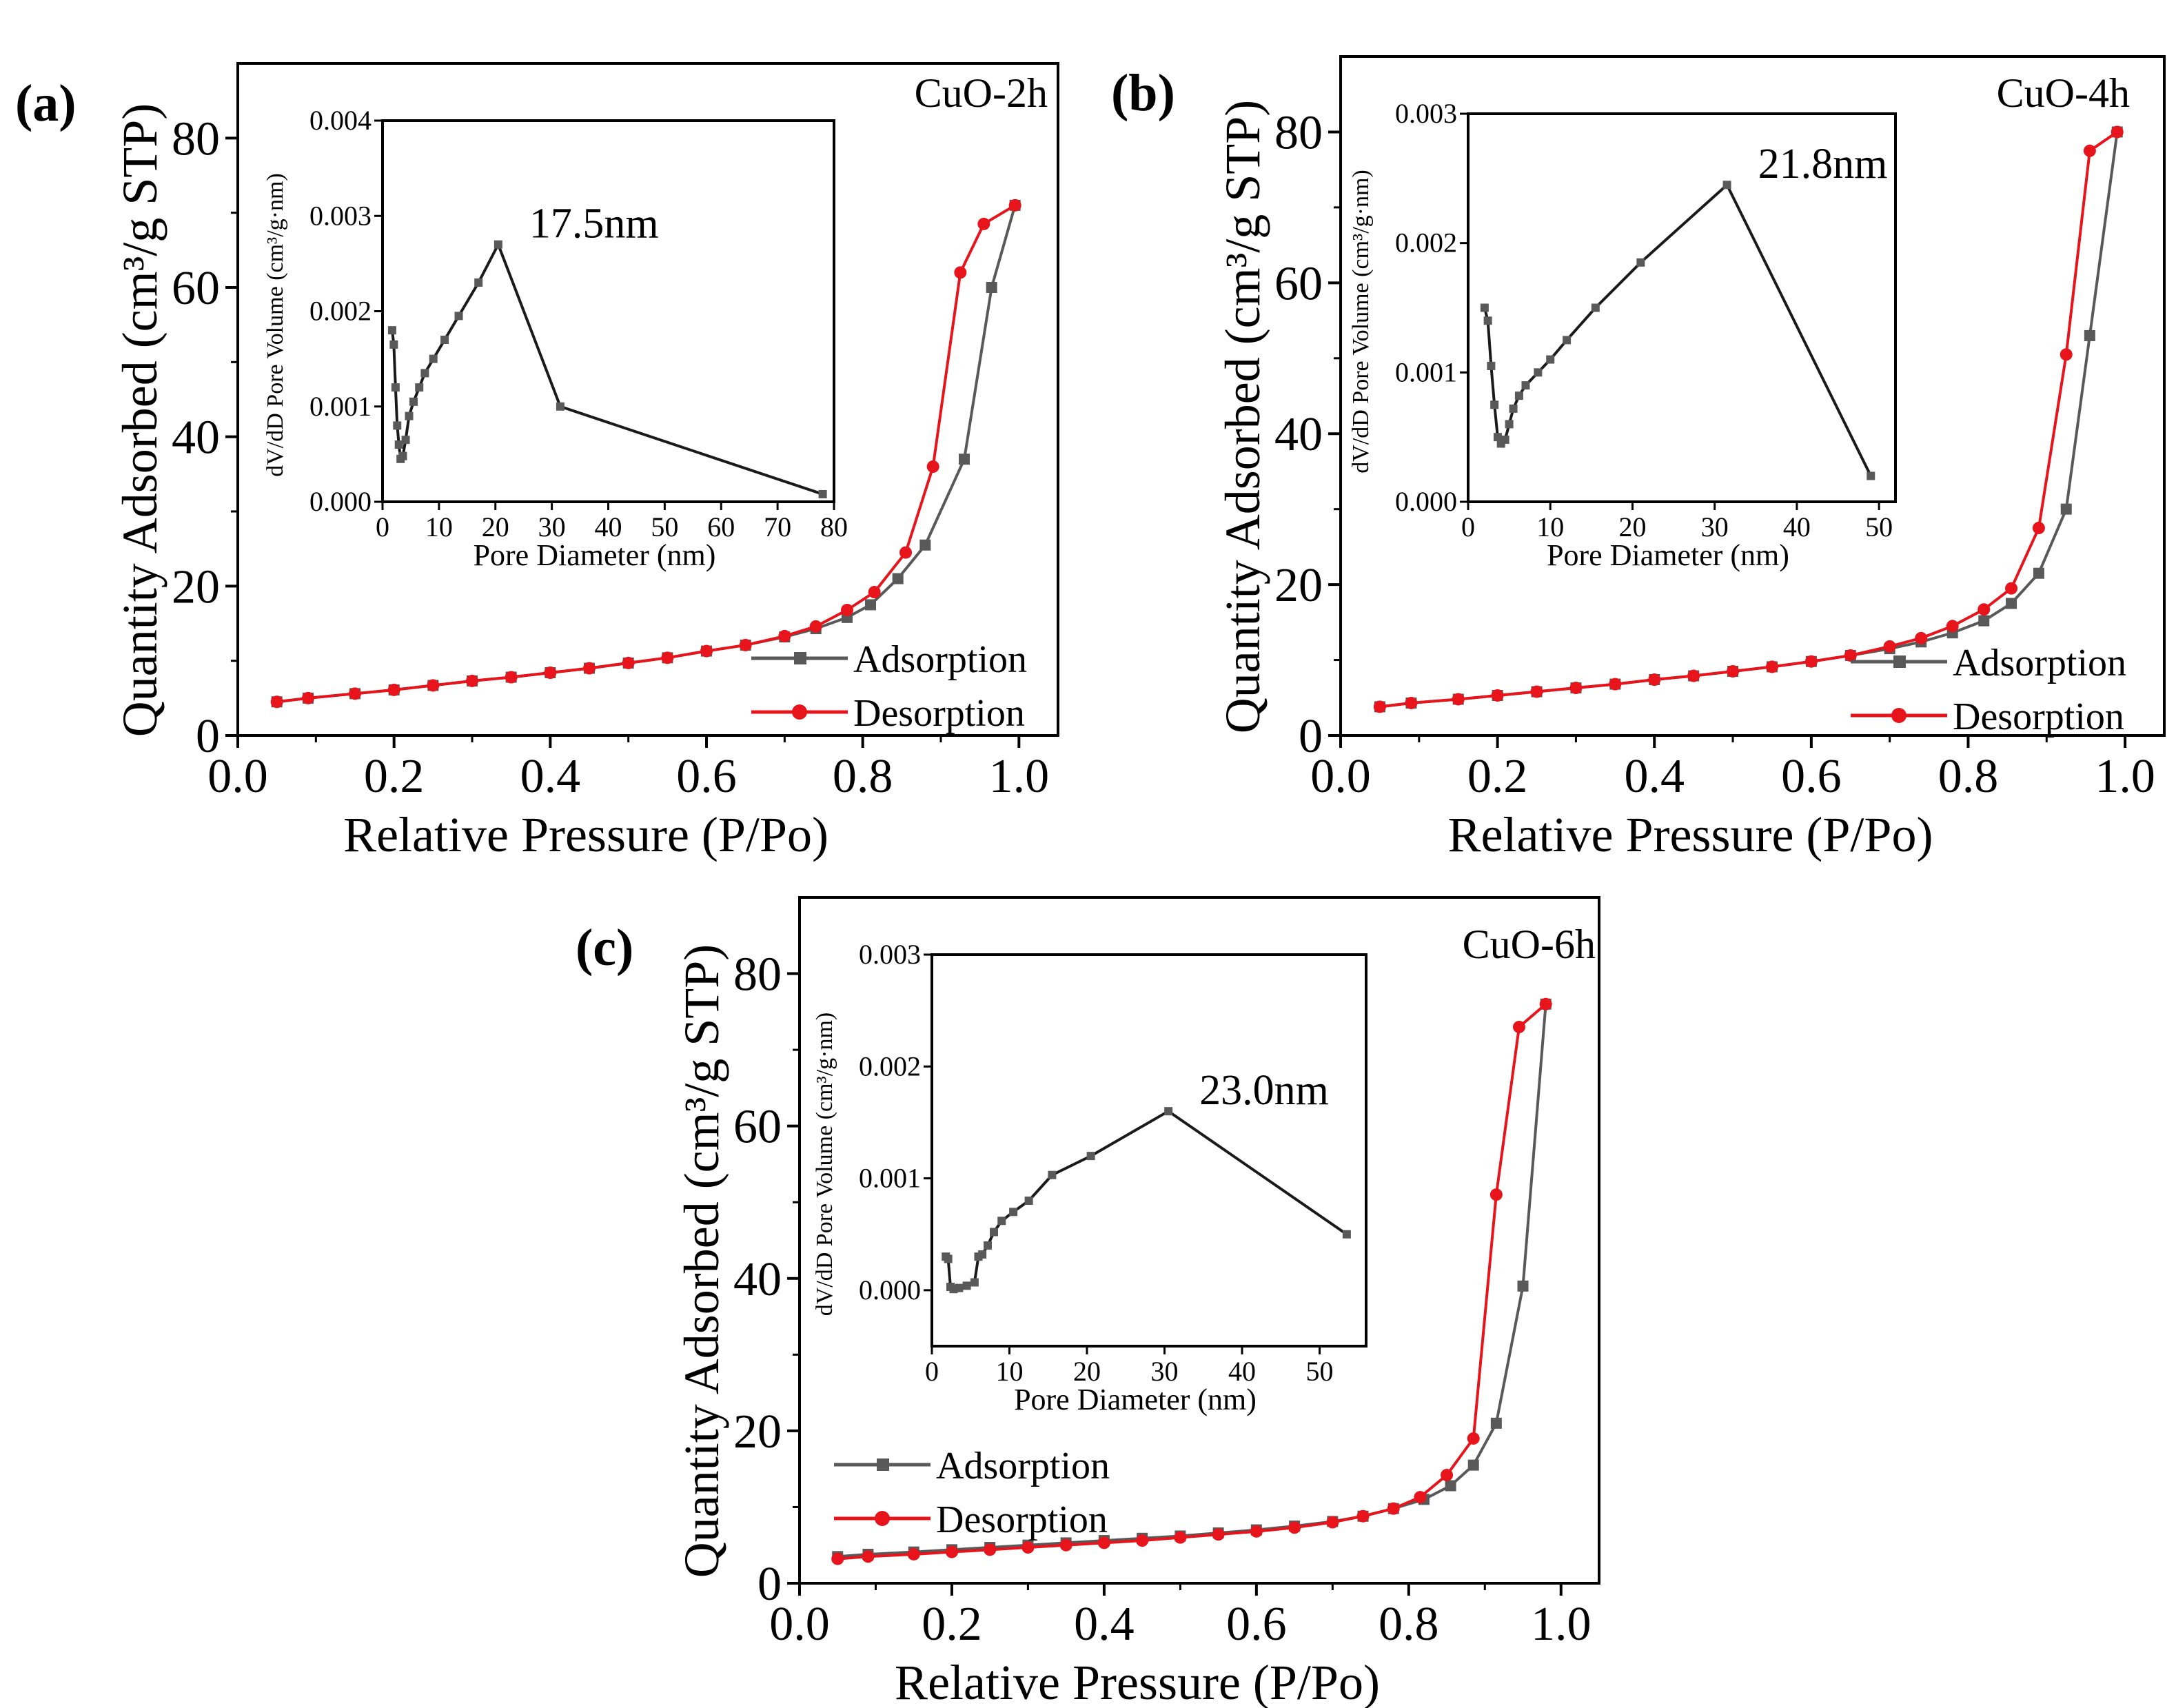 The image size is (2176, 1708). I want to click on inset-x-axis-title: Pore Diameter (nm), so click(1136, 1399).